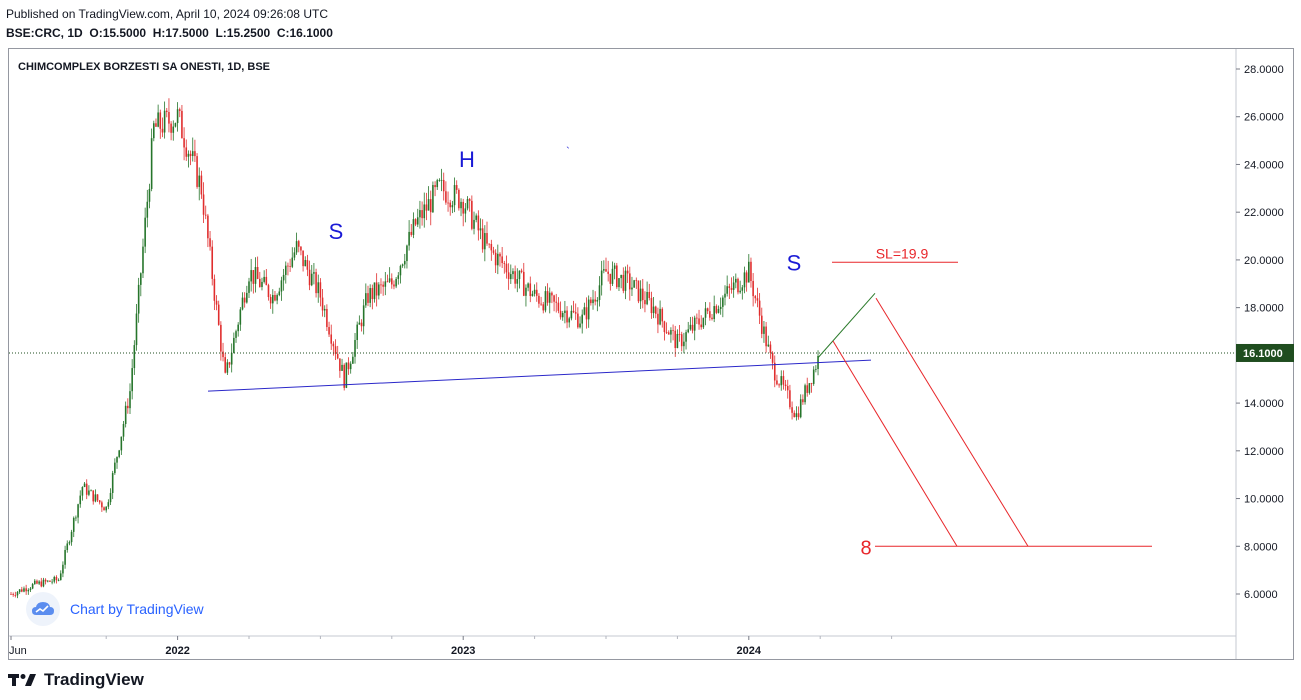  What do you see at coordinates (144, 67) in the screenshot?
I see `chart-title: CHIMCOMPLEX BORZESTI SA ONESTI, 1D, BSE` at bounding box center [144, 67].